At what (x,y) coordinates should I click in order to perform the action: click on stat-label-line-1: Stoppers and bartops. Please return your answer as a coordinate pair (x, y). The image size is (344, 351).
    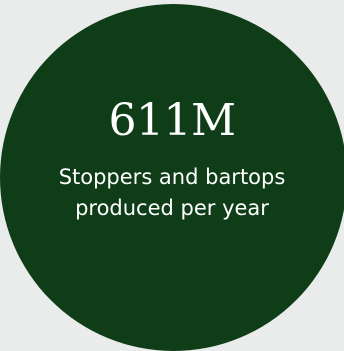
    Looking at the image, I should click on (172, 177).